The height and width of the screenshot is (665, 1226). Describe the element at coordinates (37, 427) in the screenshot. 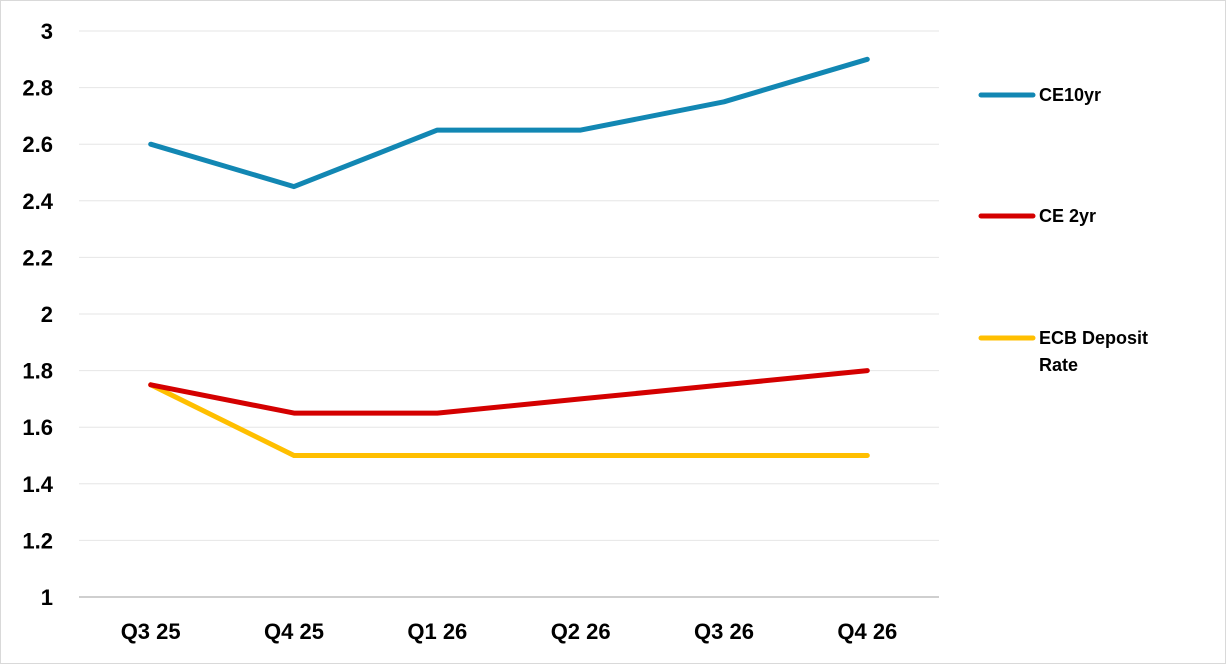

I see `y-tick-label: 1.6` at that location.